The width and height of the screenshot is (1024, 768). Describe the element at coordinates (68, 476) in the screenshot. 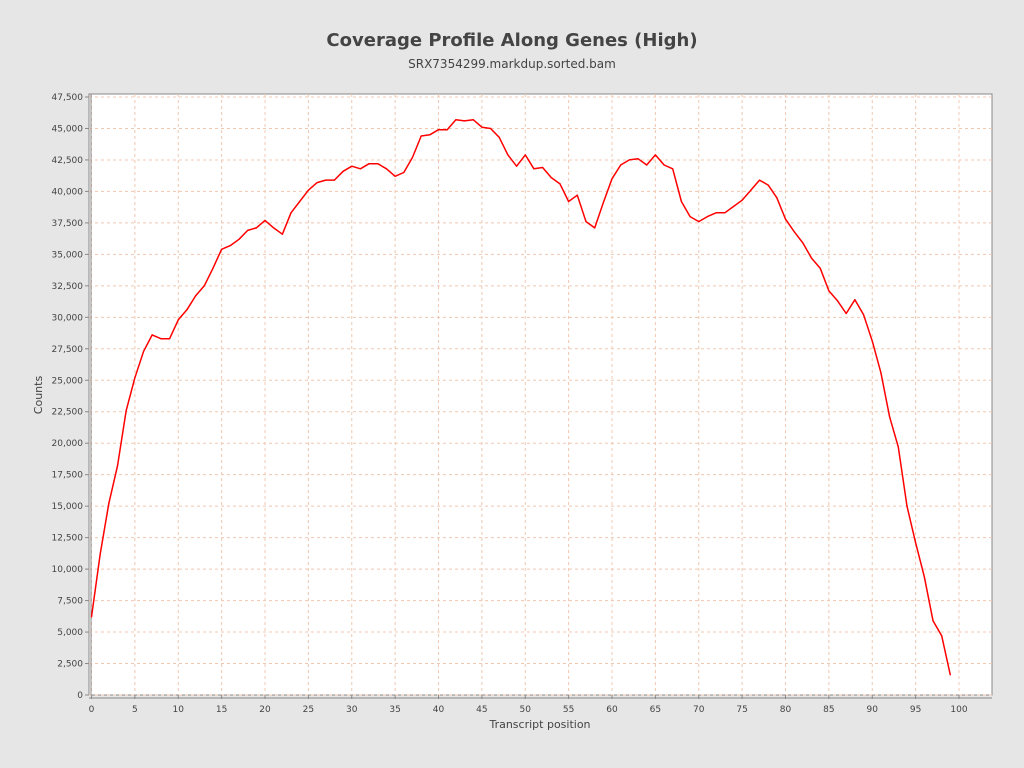

I see `y-tick-label: 17,500` at that location.